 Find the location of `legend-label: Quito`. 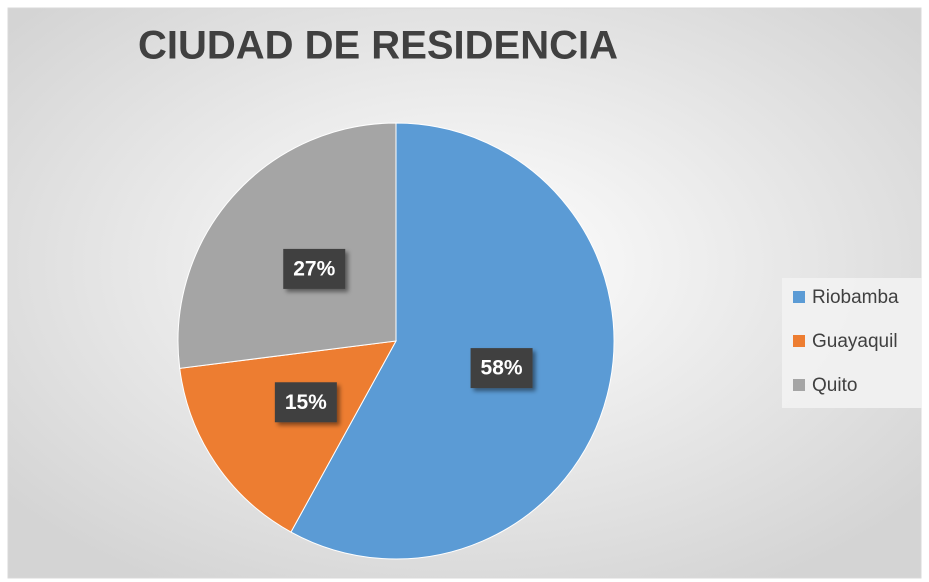

legend-label: Quito is located at coordinates (834, 385).